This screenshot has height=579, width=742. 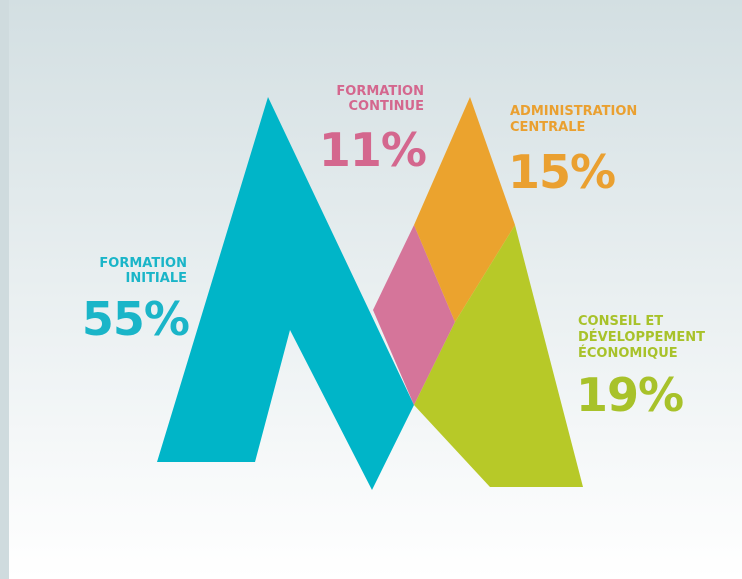 I want to click on percentage: 19%, so click(x=629, y=395).